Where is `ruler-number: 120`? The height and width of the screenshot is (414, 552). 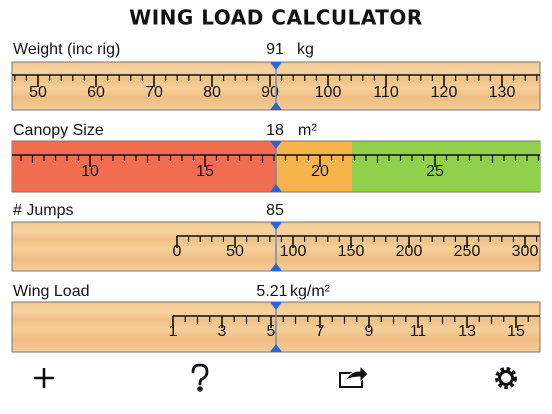
ruler-number: 120 is located at coordinates (444, 92).